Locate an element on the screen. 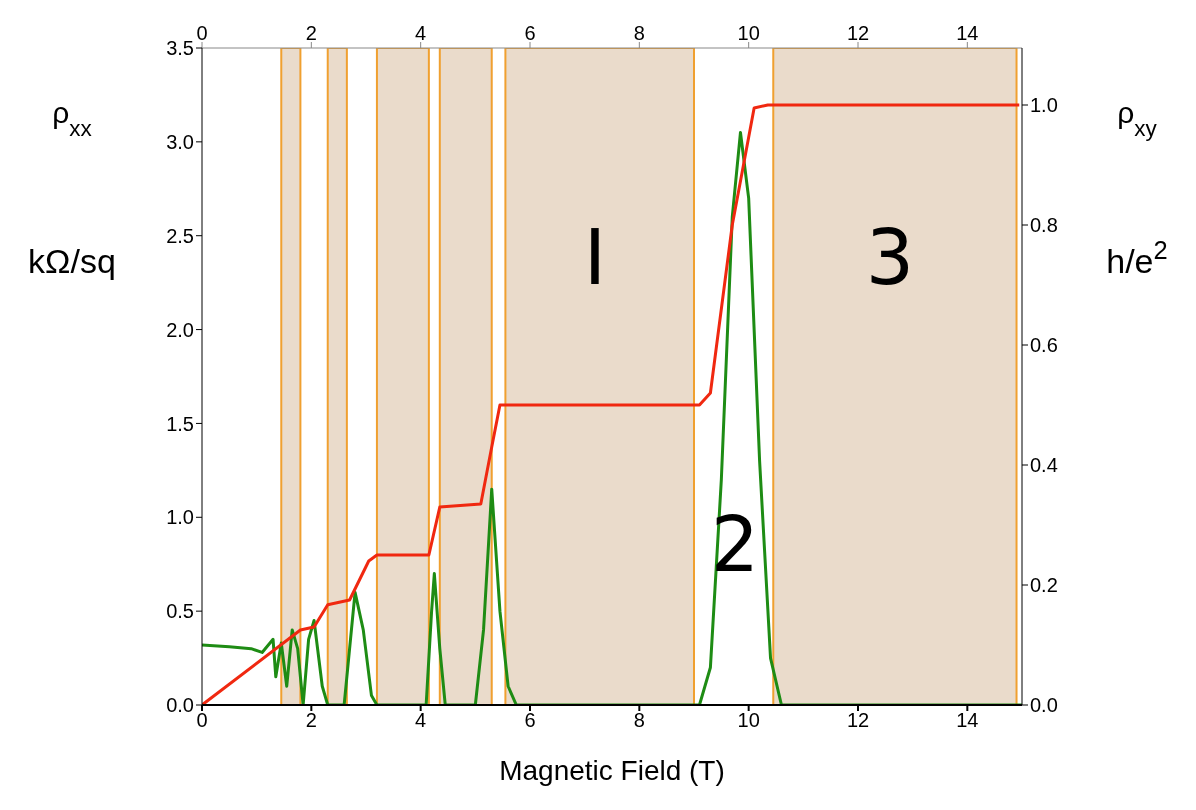  y-tick-label: 0.5 is located at coordinates (180, 611).